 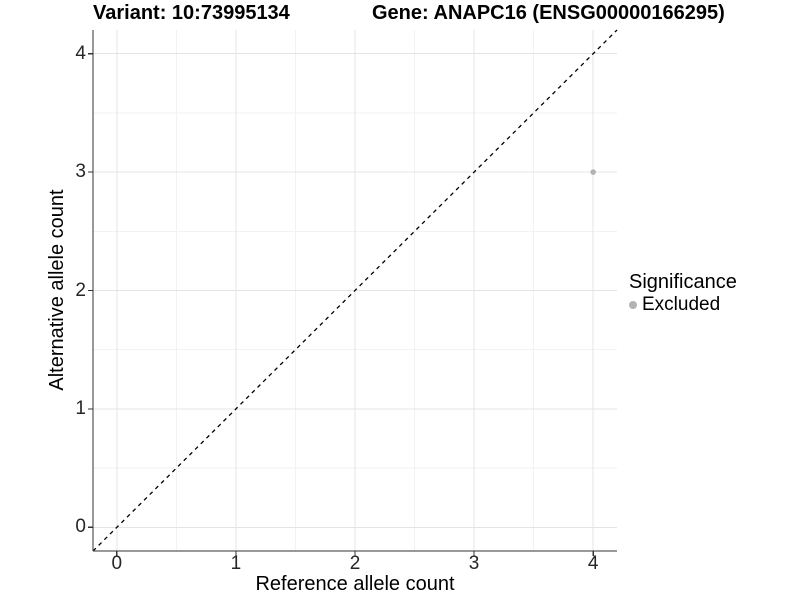 I want to click on plot-title-variant: Variant: 10:73995134, so click(x=191, y=13).